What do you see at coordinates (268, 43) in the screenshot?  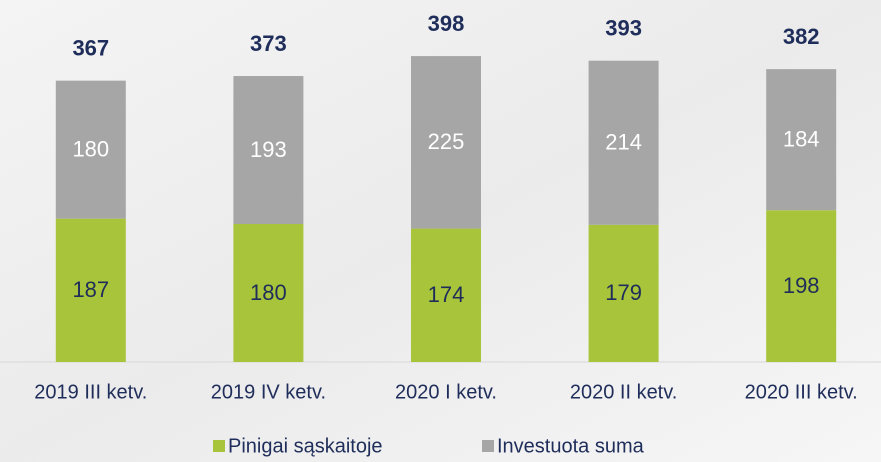 I see `total-label: 373` at bounding box center [268, 43].